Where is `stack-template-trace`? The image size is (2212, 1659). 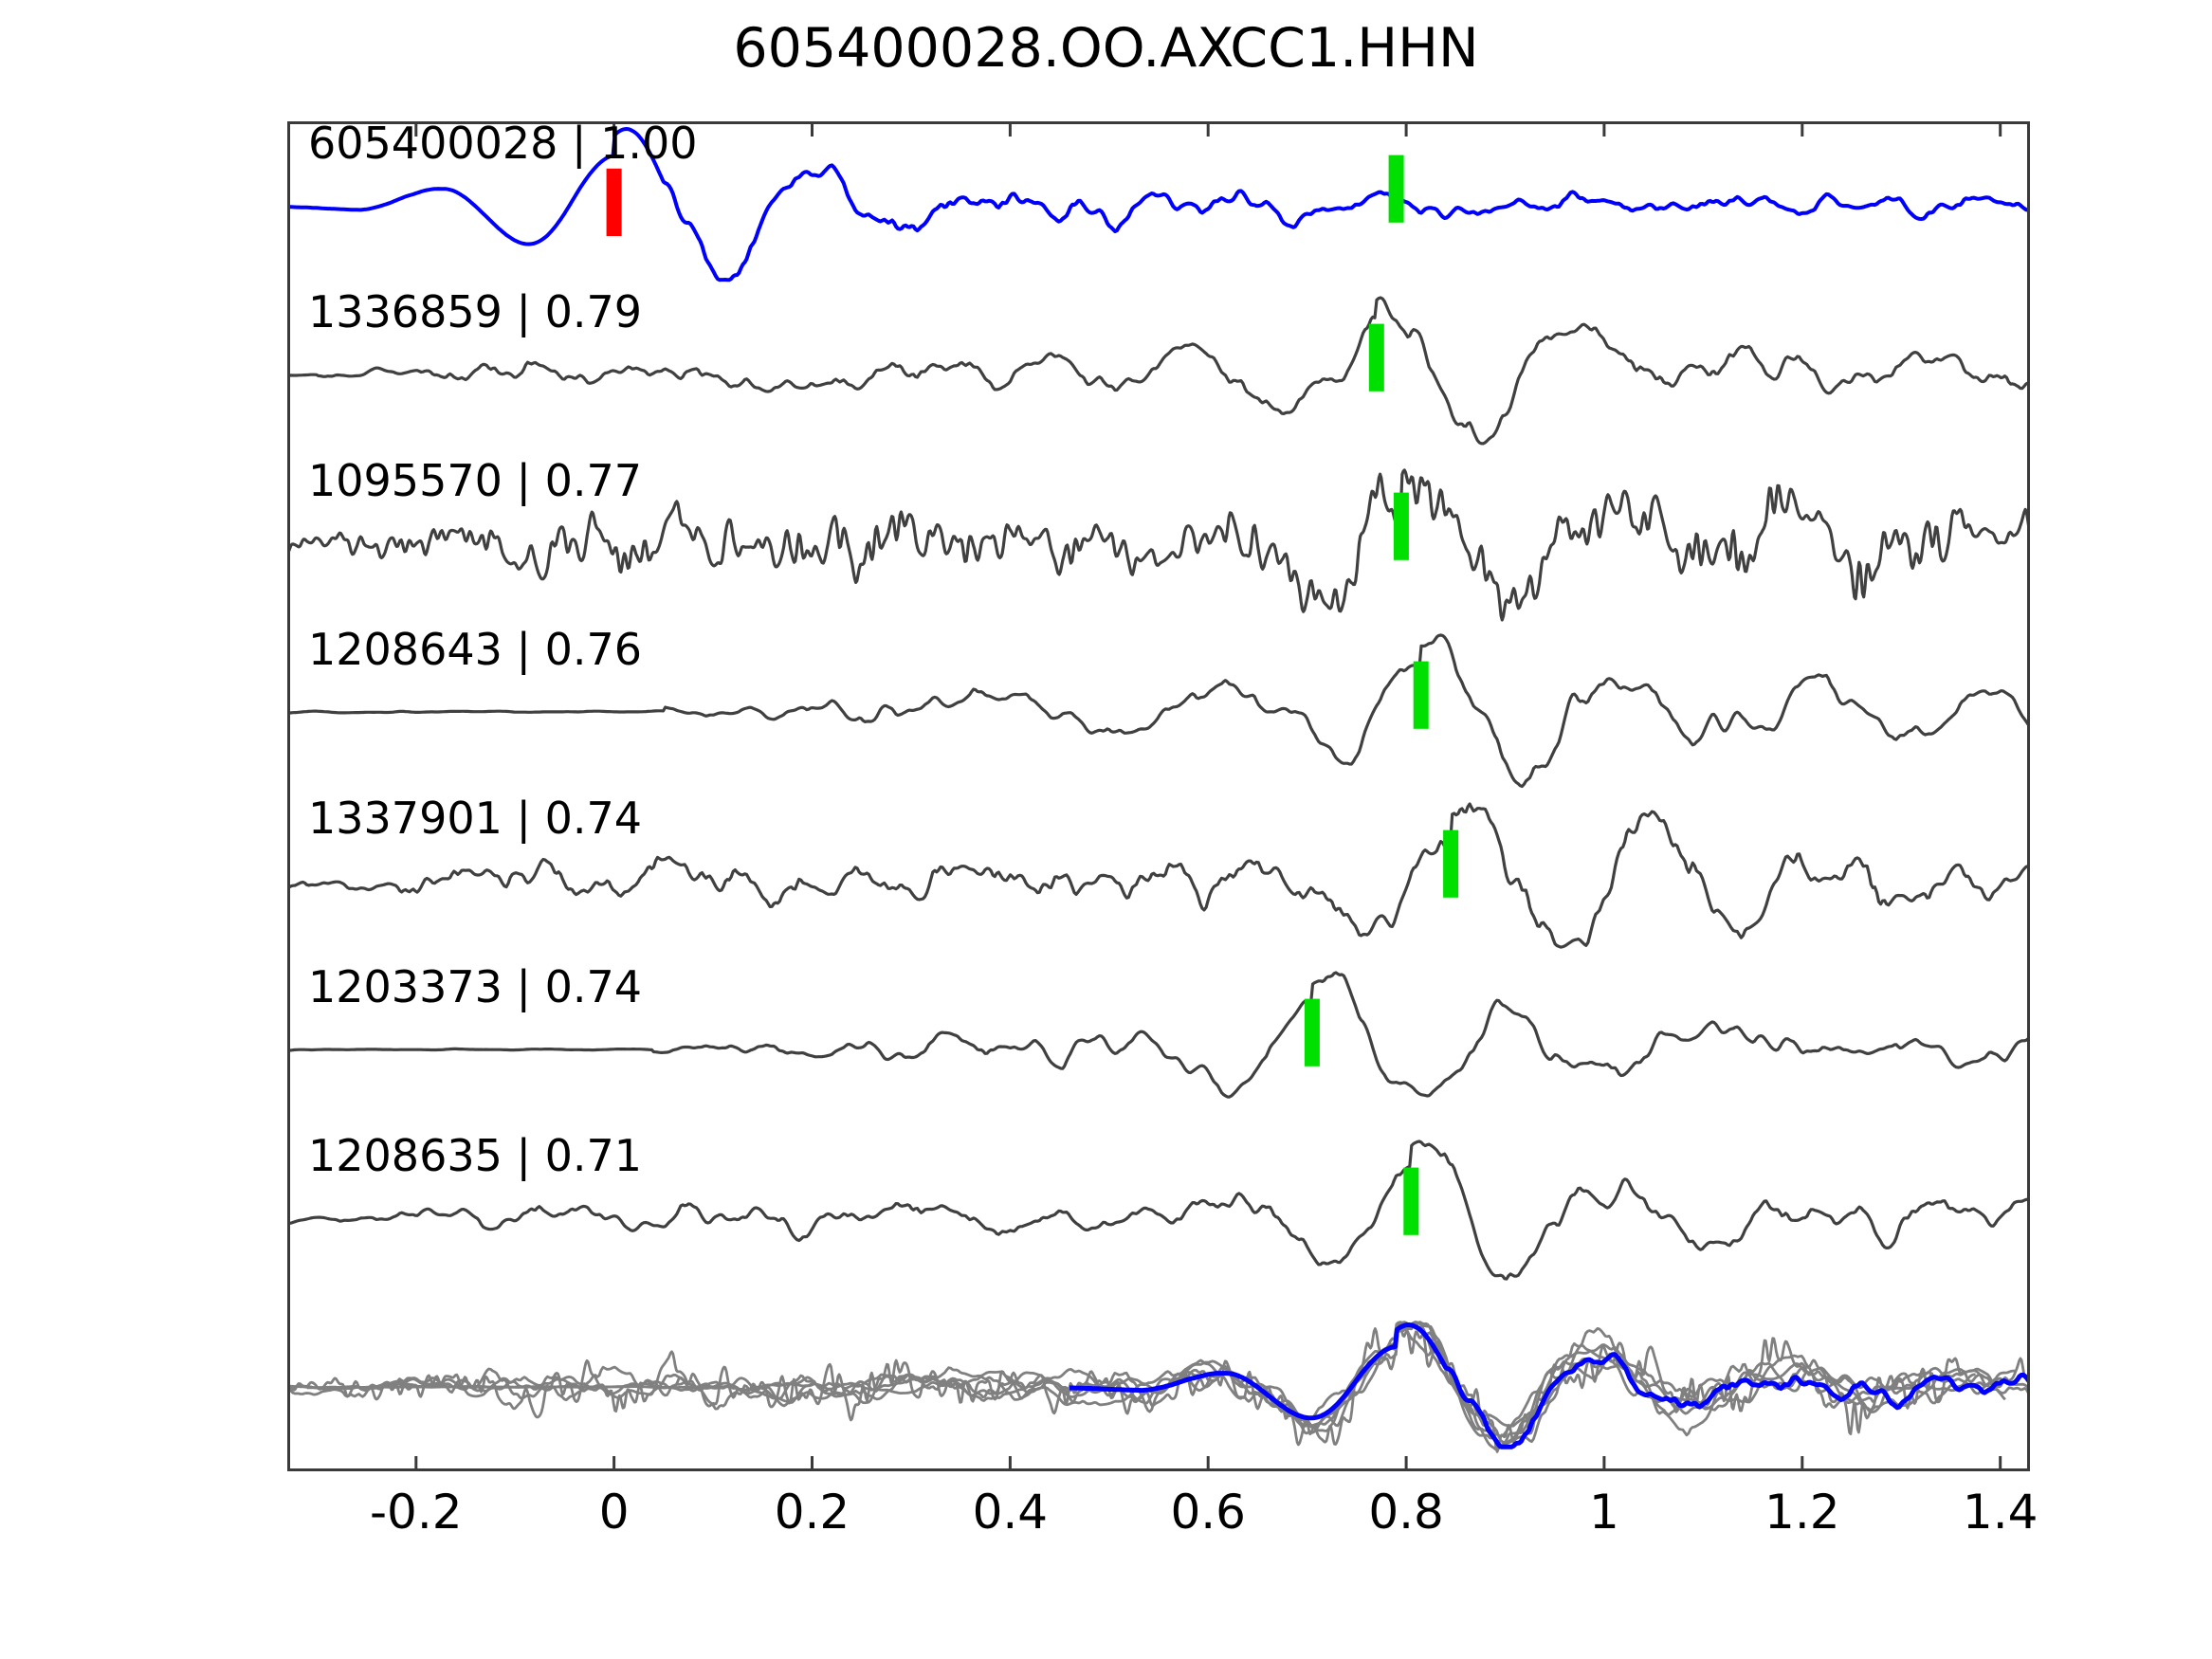
stack-template-trace is located at coordinates (1549, 1385).